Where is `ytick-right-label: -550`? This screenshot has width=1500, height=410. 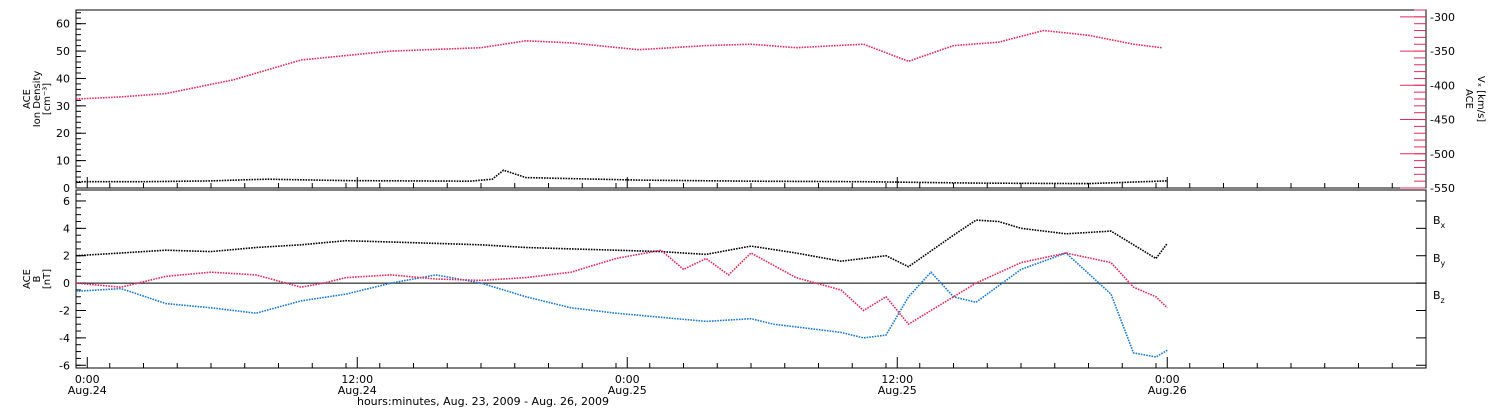
ytick-right-label: -550 is located at coordinates (1442, 188).